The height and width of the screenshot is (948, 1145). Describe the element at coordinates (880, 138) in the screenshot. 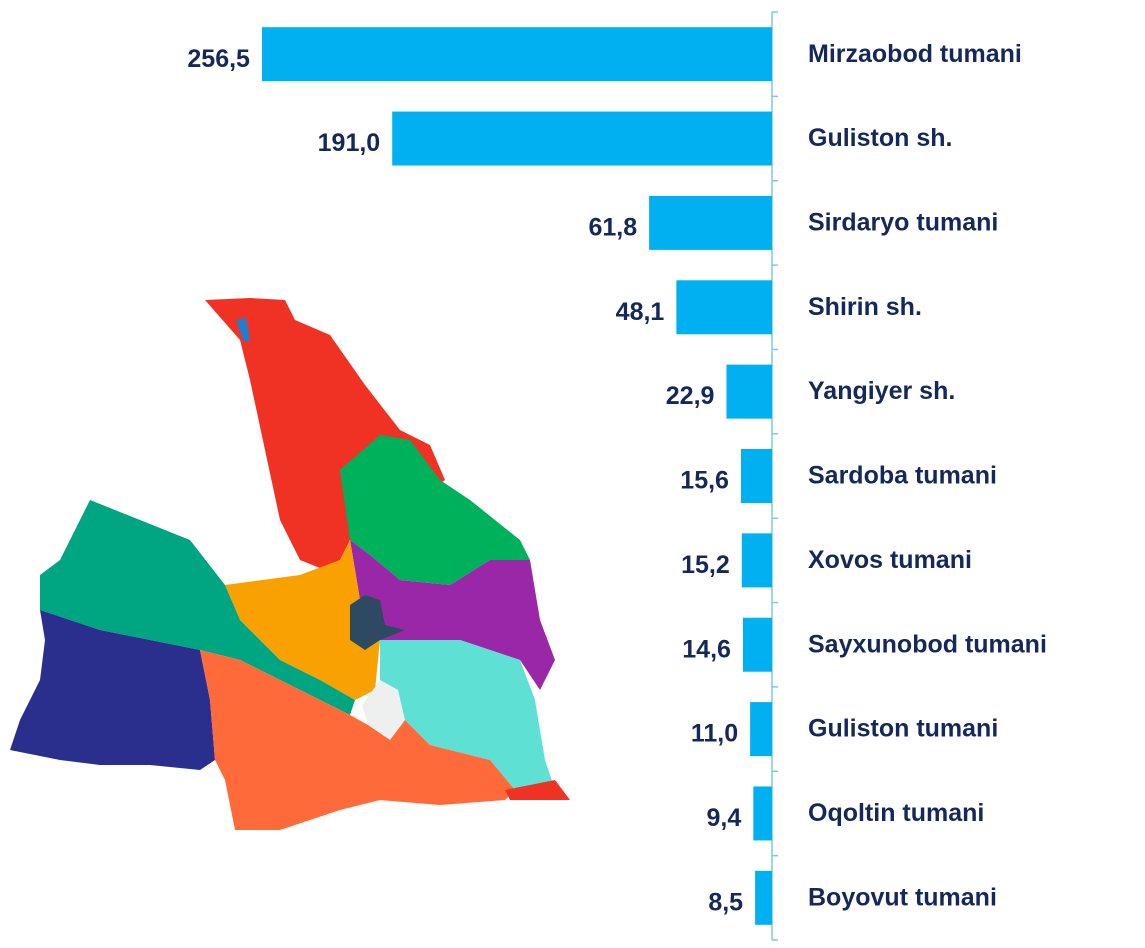

I see `category-label: Guliston sh.` at that location.